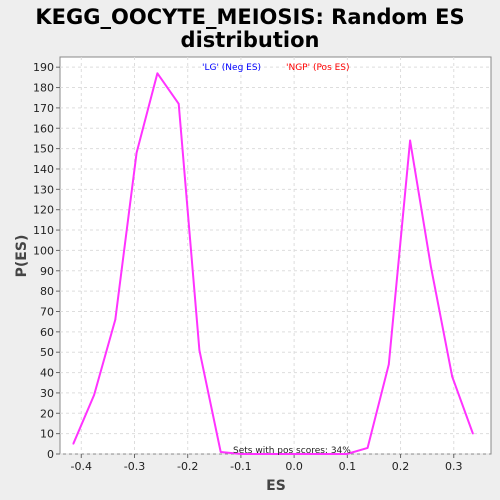 The image size is (500, 500). I want to click on legend-pos-es: 'NGP' (Pos ES), so click(318, 68).